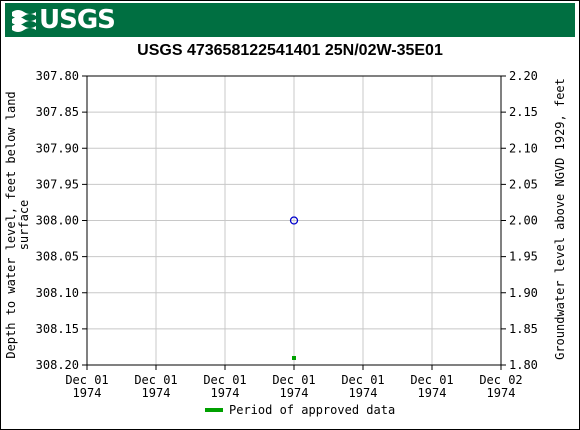 The height and width of the screenshot is (430, 580). Describe the element at coordinates (523, 221) in the screenshot. I see `y-tick-label-right: 2.00` at that location.